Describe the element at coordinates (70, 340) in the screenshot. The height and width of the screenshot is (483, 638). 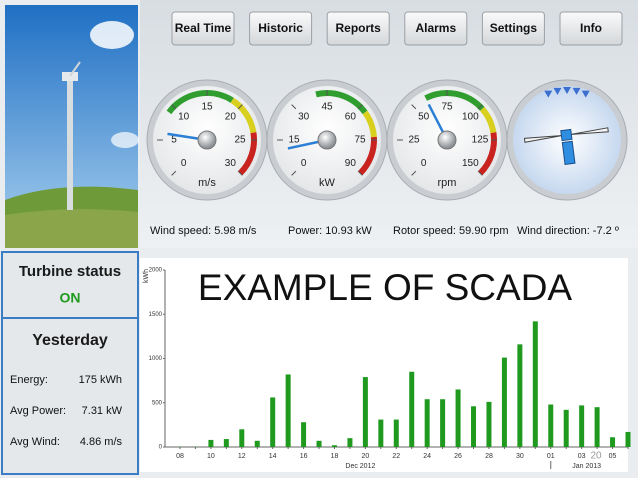
I see `yesterday-title: Yesterday` at that location.